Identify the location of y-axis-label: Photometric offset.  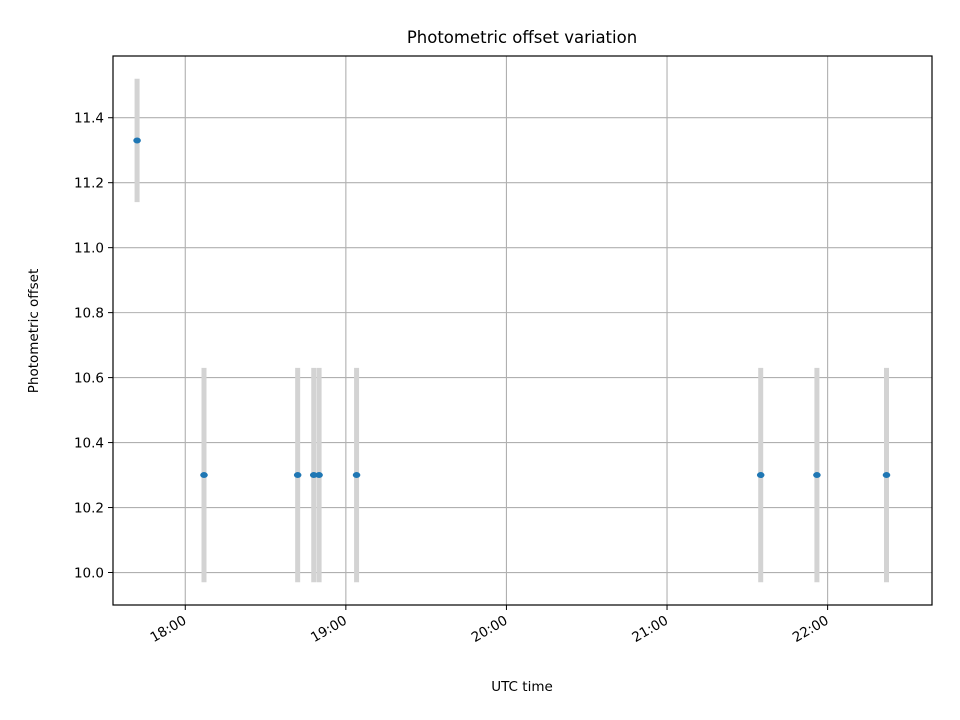
(34, 331).